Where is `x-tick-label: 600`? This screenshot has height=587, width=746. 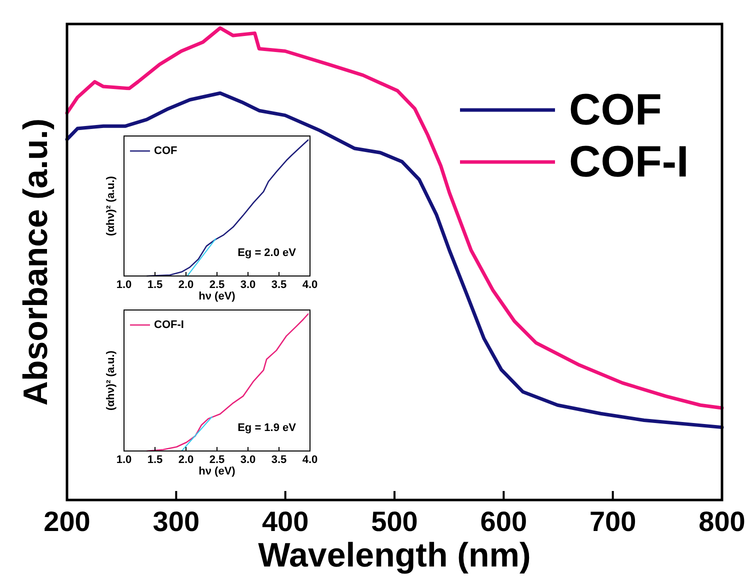
x-tick-label: 600 is located at coordinates (504, 521).